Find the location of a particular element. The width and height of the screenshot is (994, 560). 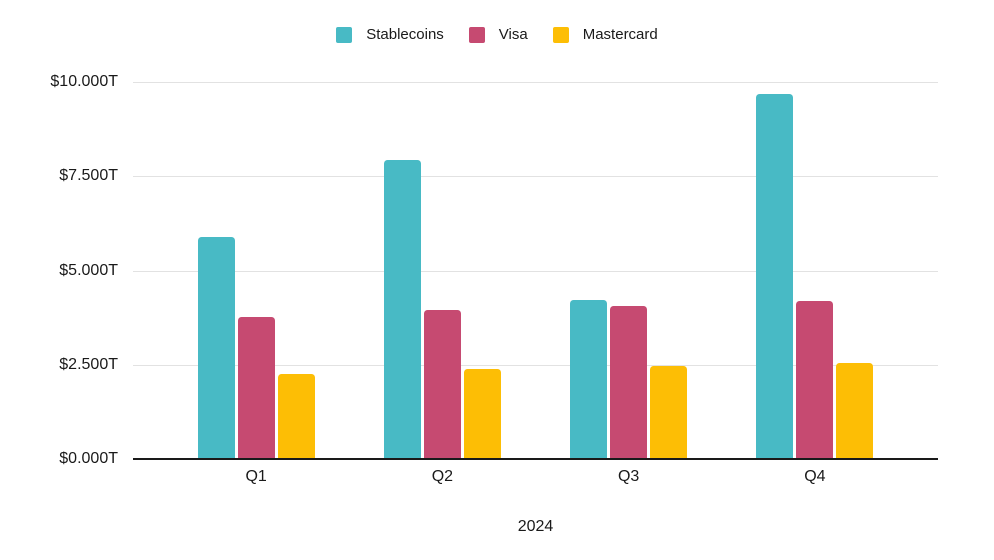

bar-visa-q1 is located at coordinates (256, 387).